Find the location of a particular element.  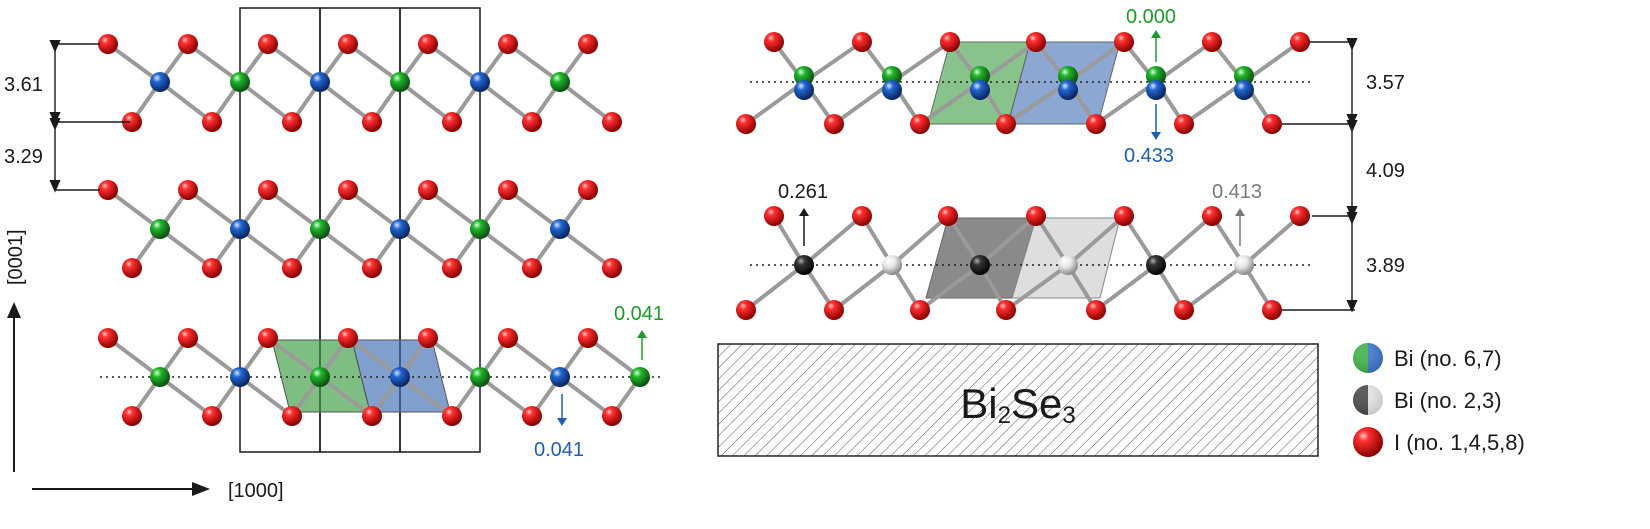

bottom-grey-displacement-label: 0.413 is located at coordinates (1237, 192).